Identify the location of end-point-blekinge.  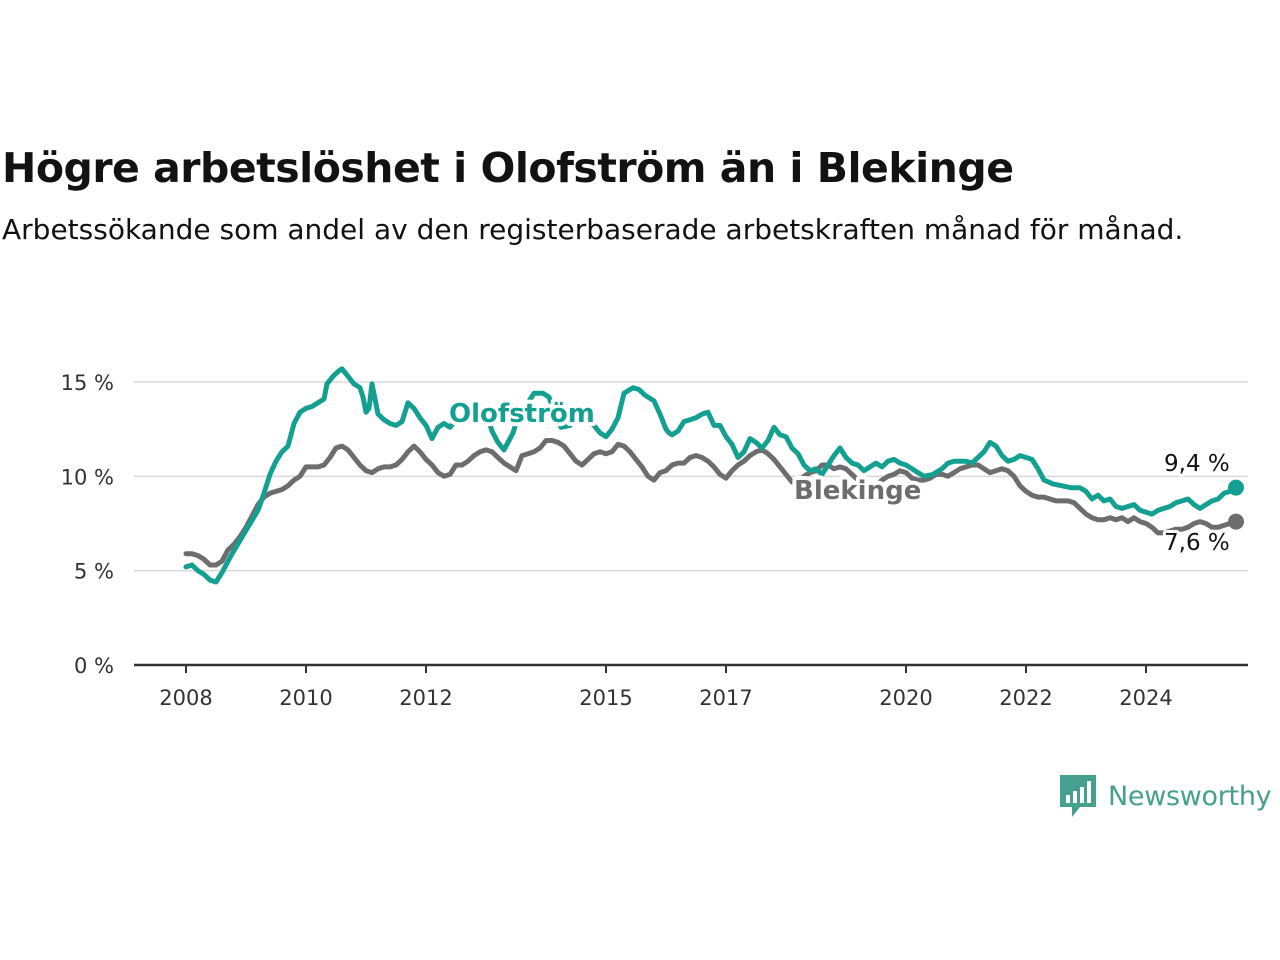
(1236, 521).